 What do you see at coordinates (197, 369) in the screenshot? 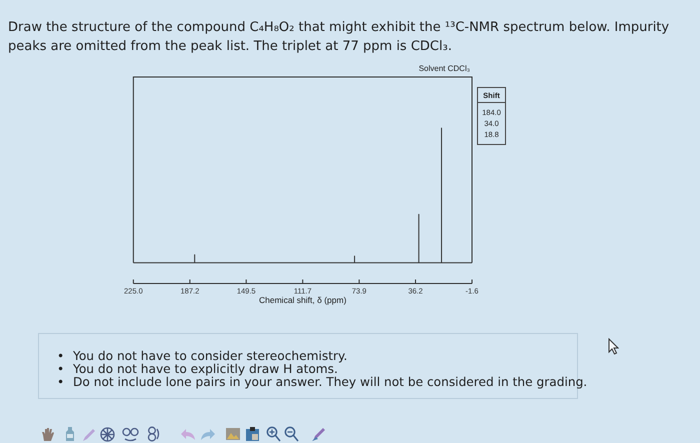
I see `text: • You do not have to explicitly draw H atoms.` at bounding box center [197, 369].